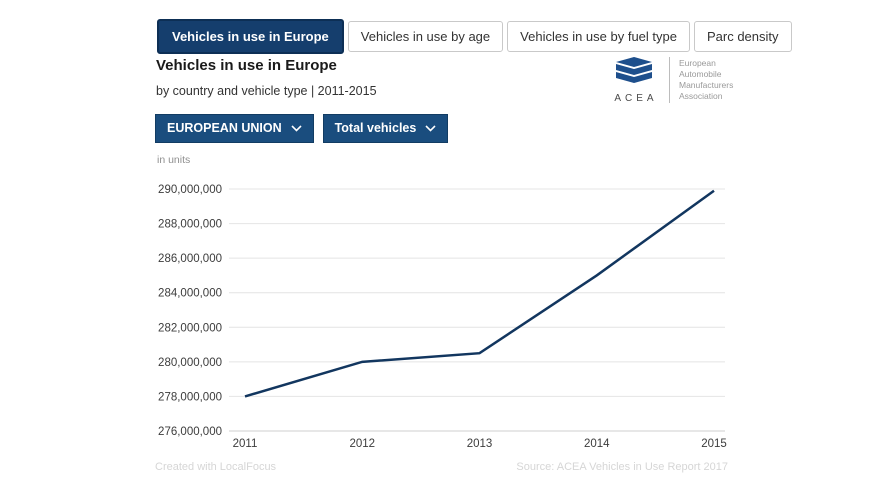 The height and width of the screenshot is (493, 885). What do you see at coordinates (697, 63) in the screenshot?
I see `association-line: European` at bounding box center [697, 63].